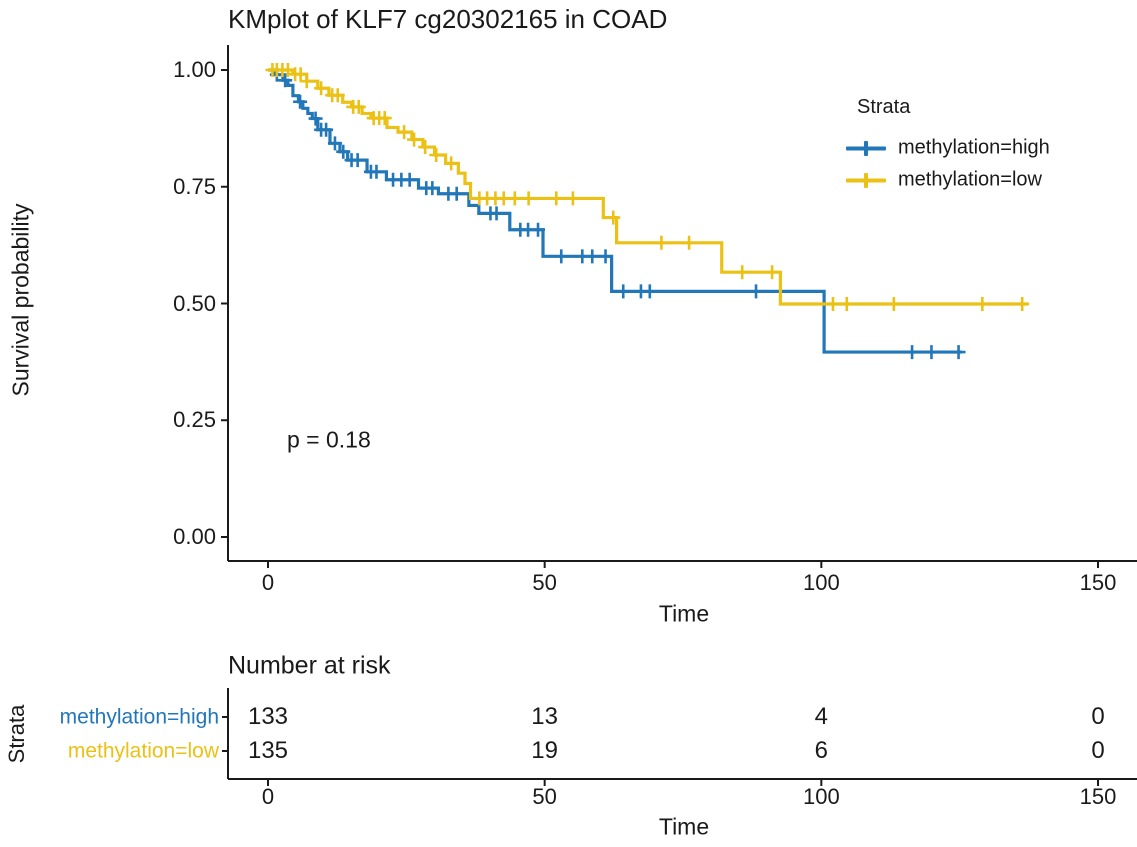 This screenshot has height=847, width=1137. I want to click on legend-label-methylation-high: methylation=high, so click(974, 147).